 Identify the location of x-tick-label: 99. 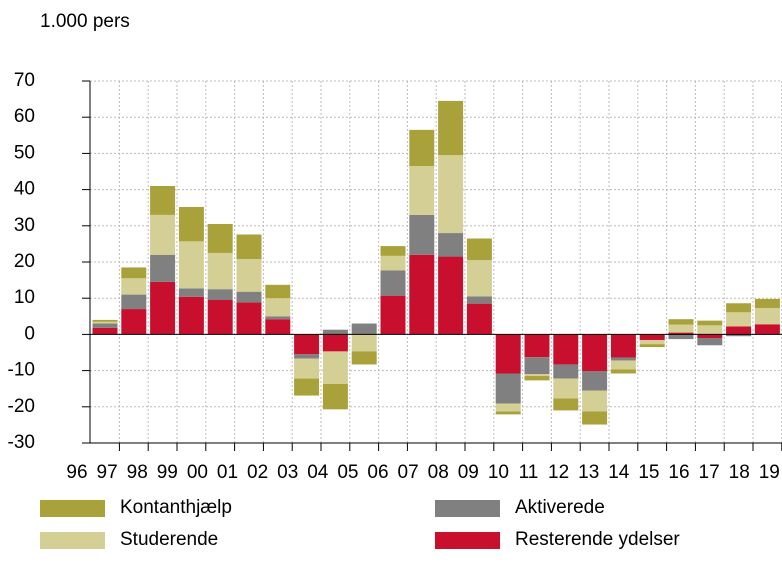
(167, 472).